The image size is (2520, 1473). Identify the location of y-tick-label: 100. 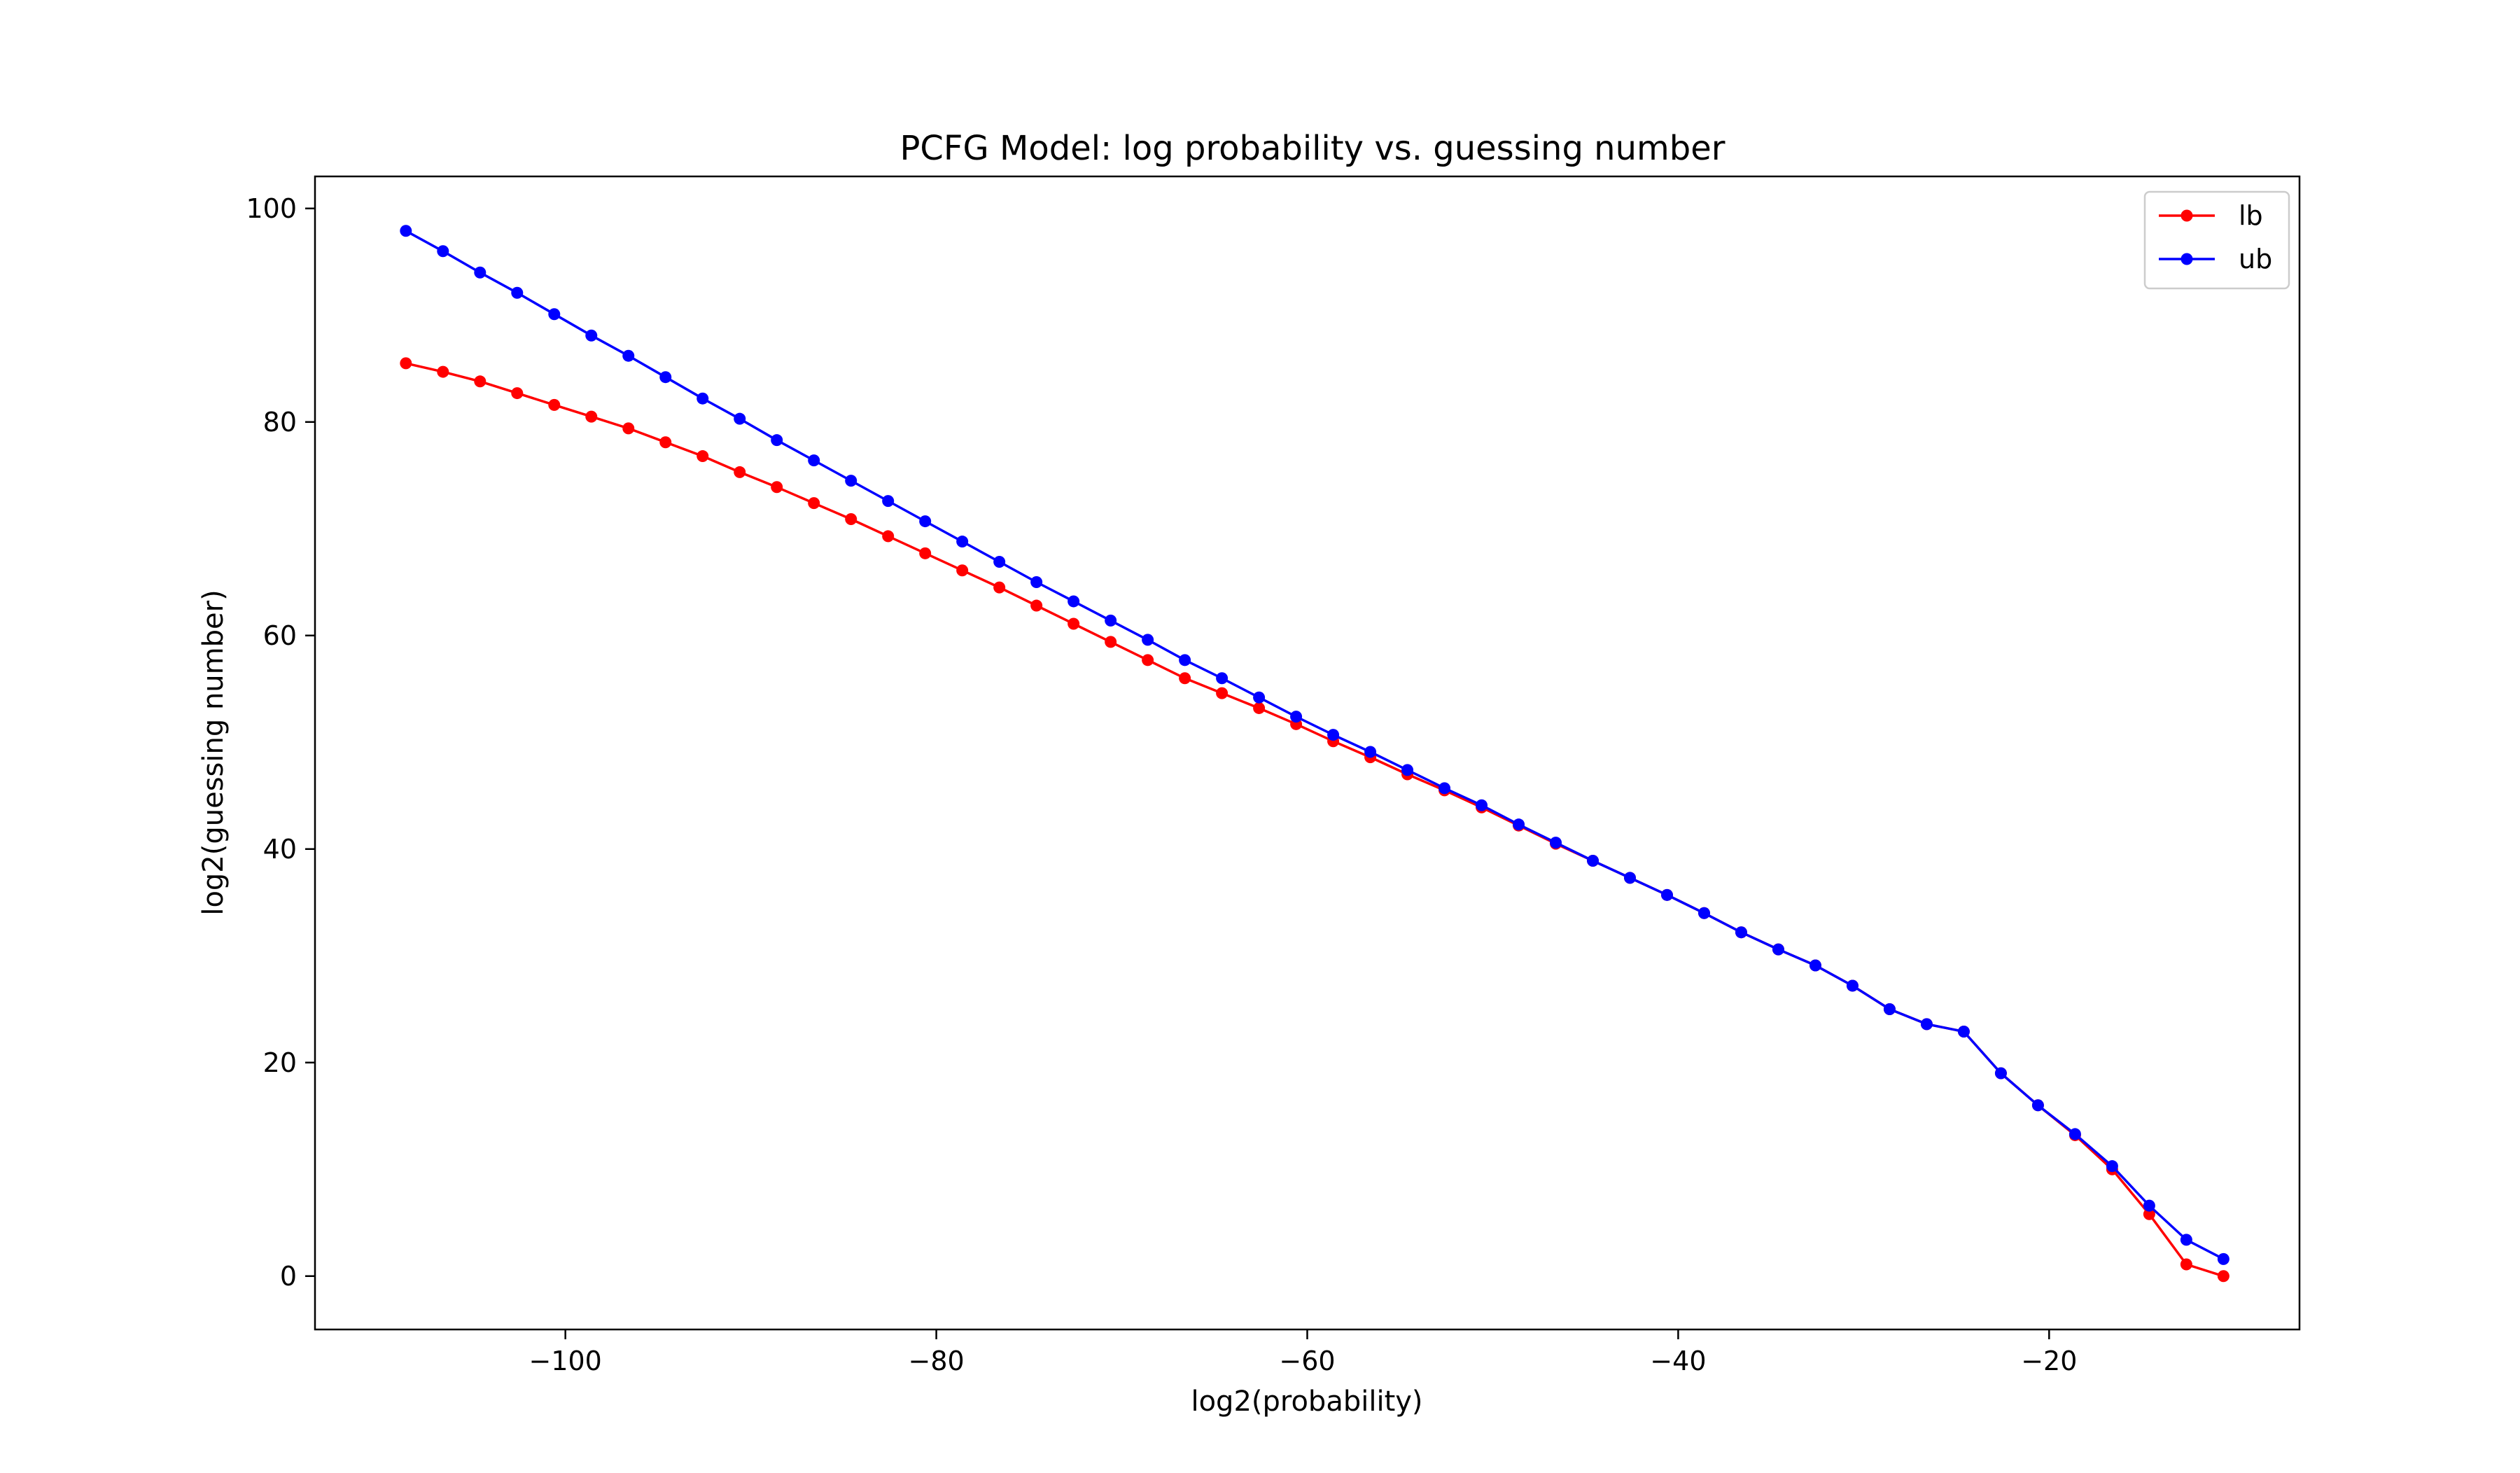
(271, 208).